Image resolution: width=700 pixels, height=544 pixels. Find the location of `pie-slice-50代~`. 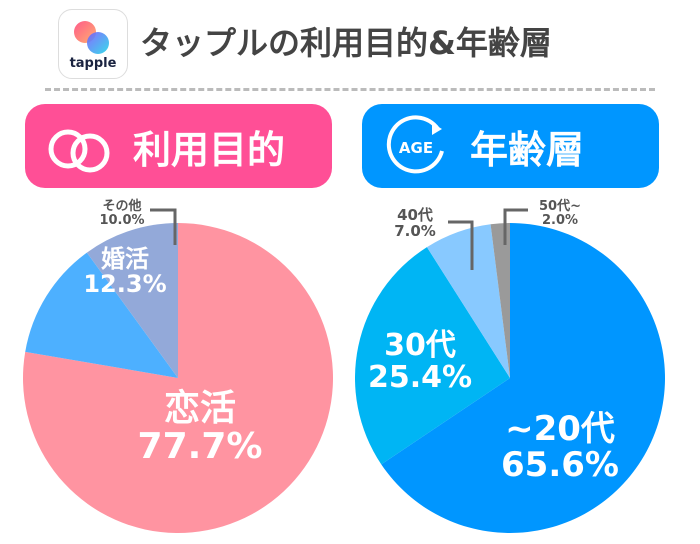

pie-slice-50代~ is located at coordinates (500, 300).